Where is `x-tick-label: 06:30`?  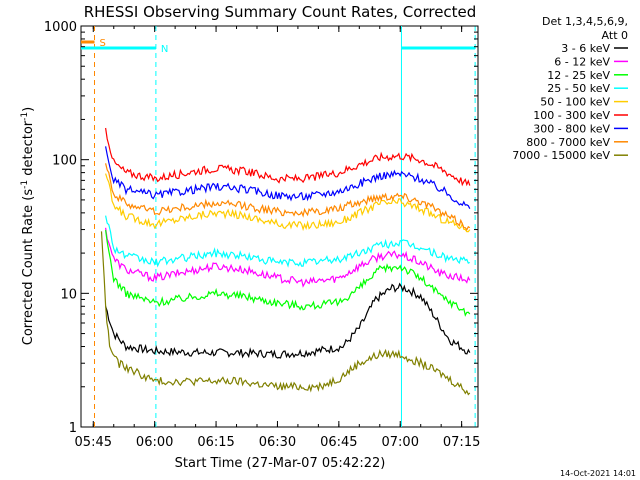 x-tick-label: 06:30 is located at coordinates (277, 442).